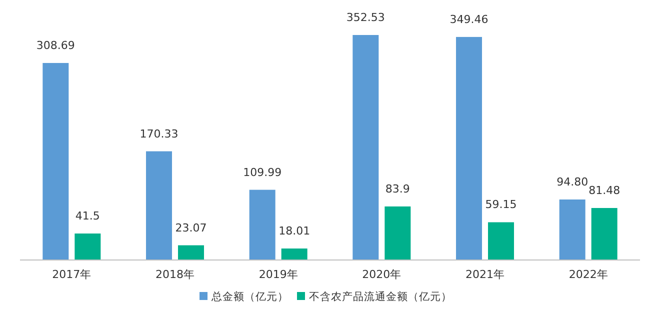  What do you see at coordinates (159, 133) in the screenshot?
I see `data-label: 170.33` at bounding box center [159, 133].